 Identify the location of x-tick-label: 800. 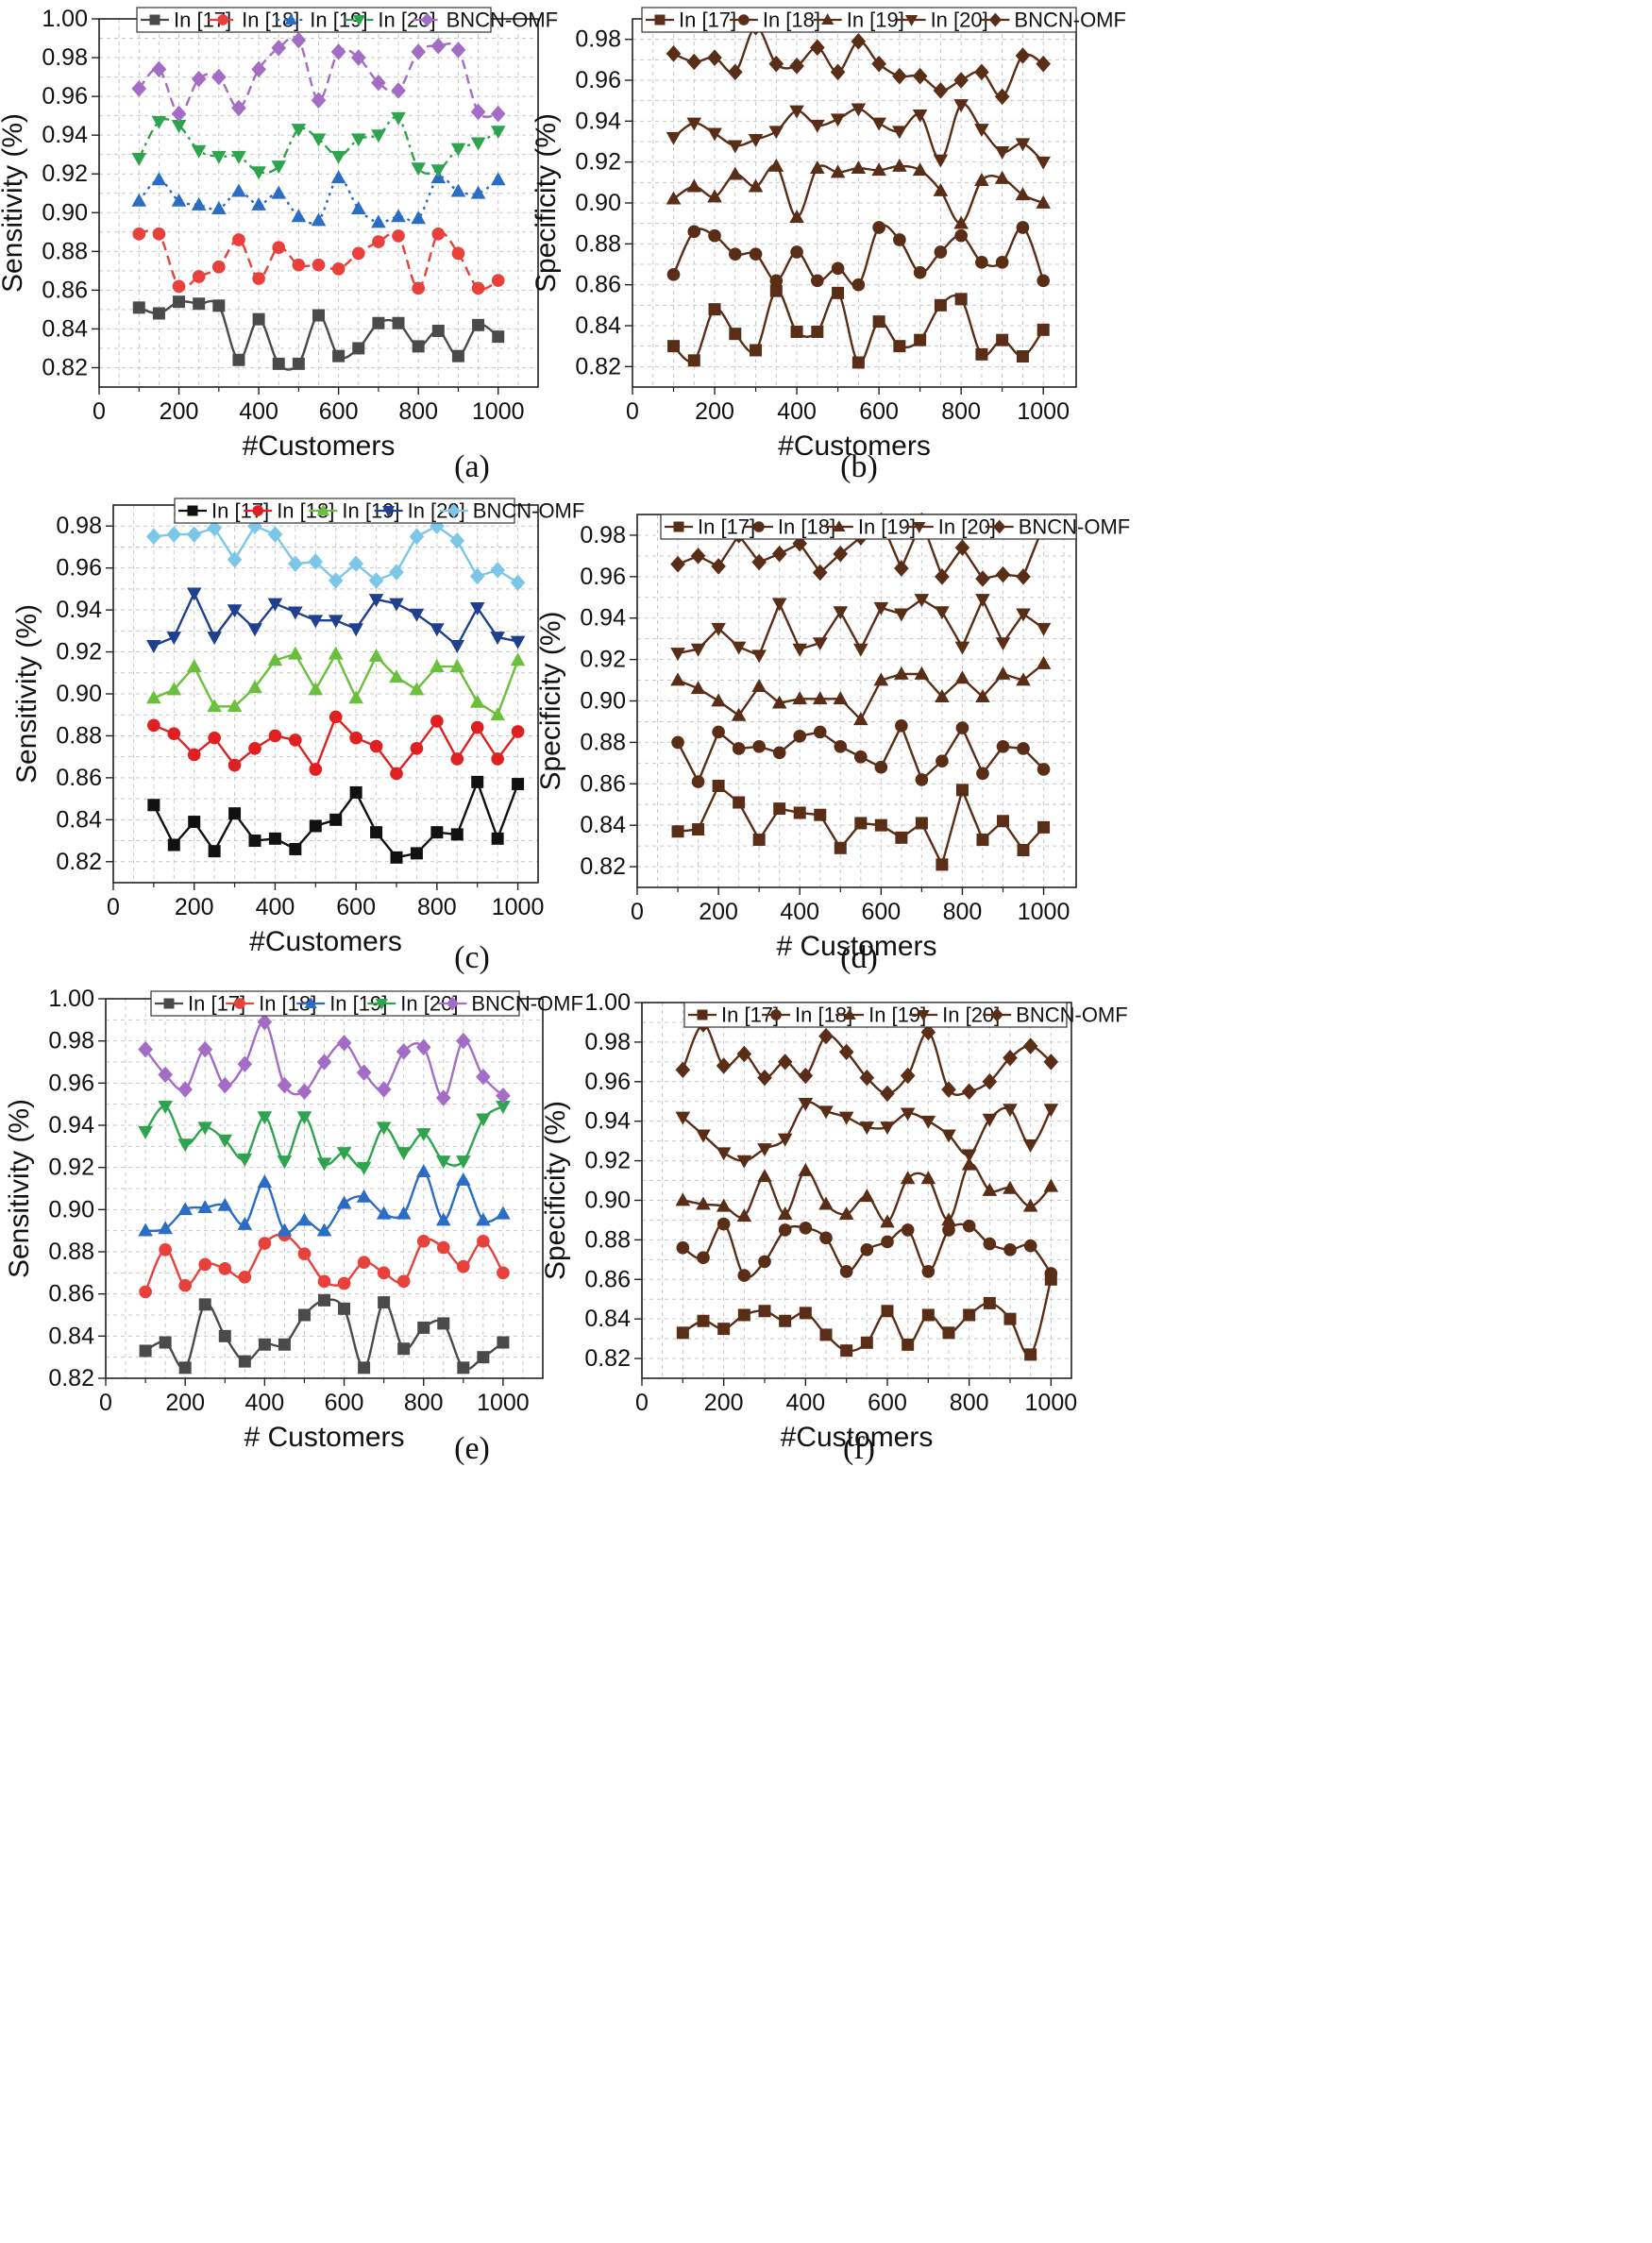
(961, 411).